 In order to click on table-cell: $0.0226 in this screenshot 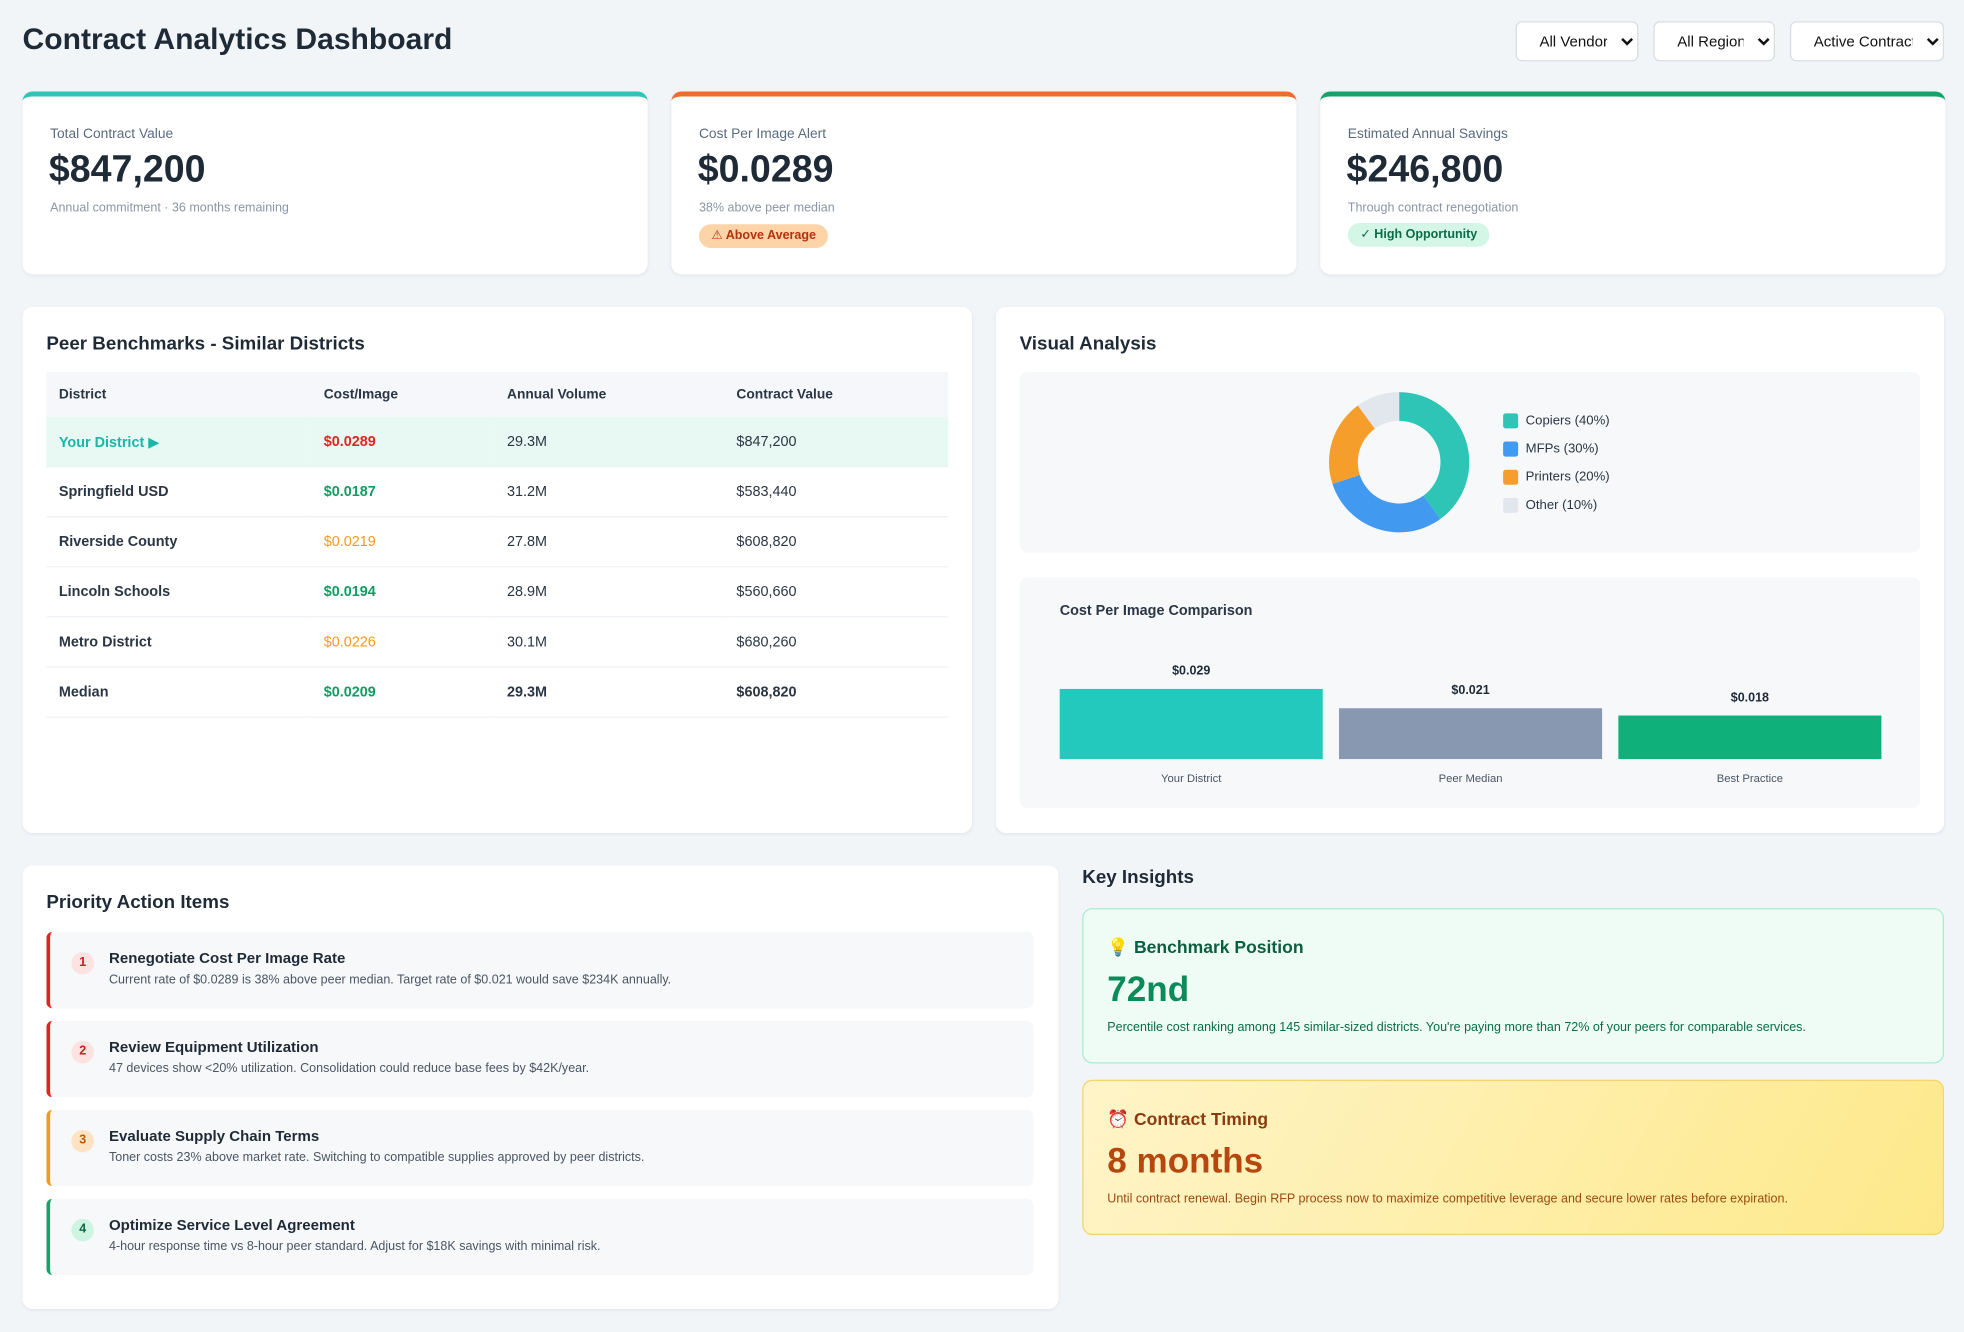, I will do `click(403, 642)`.